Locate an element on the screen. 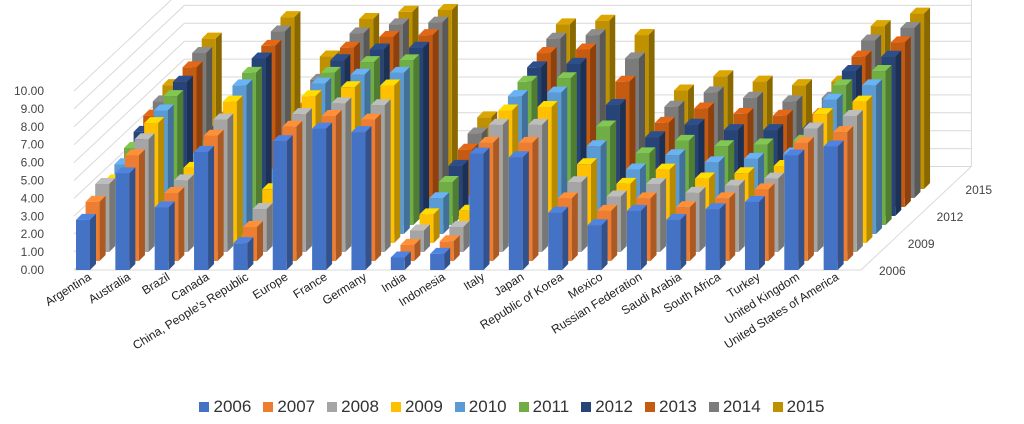 The image size is (1024, 424). legend-label: 2012 is located at coordinates (614, 406).